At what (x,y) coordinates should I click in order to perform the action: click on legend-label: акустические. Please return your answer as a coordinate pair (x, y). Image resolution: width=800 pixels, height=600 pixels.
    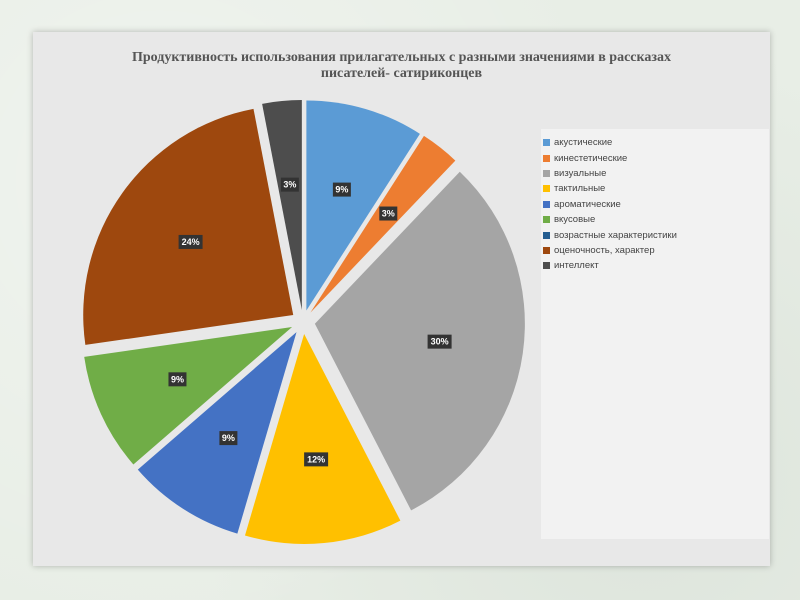
    Looking at the image, I should click on (583, 143).